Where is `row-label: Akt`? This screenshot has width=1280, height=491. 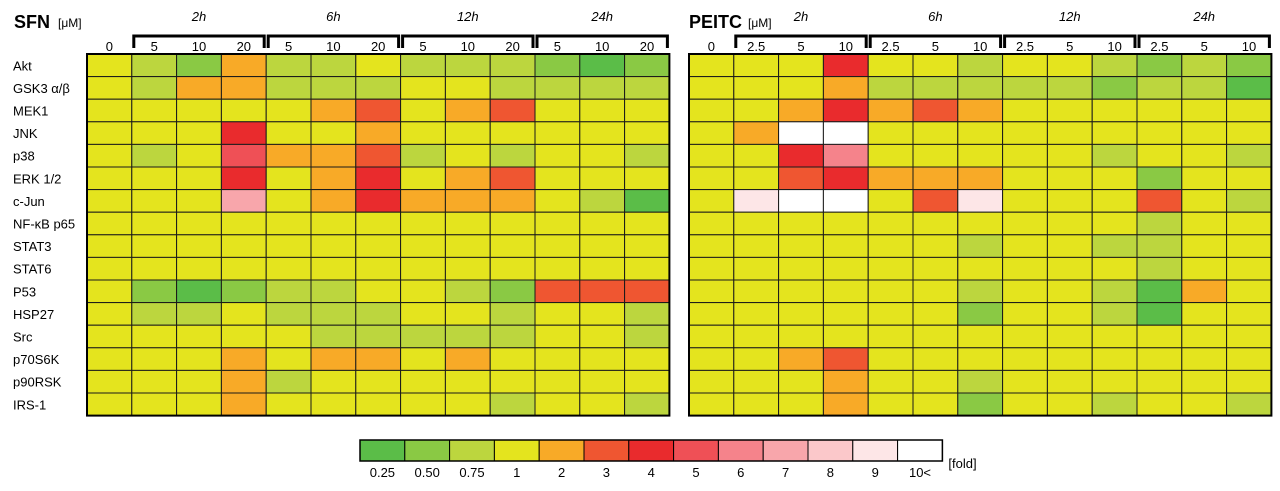 row-label: Akt is located at coordinates (22, 65).